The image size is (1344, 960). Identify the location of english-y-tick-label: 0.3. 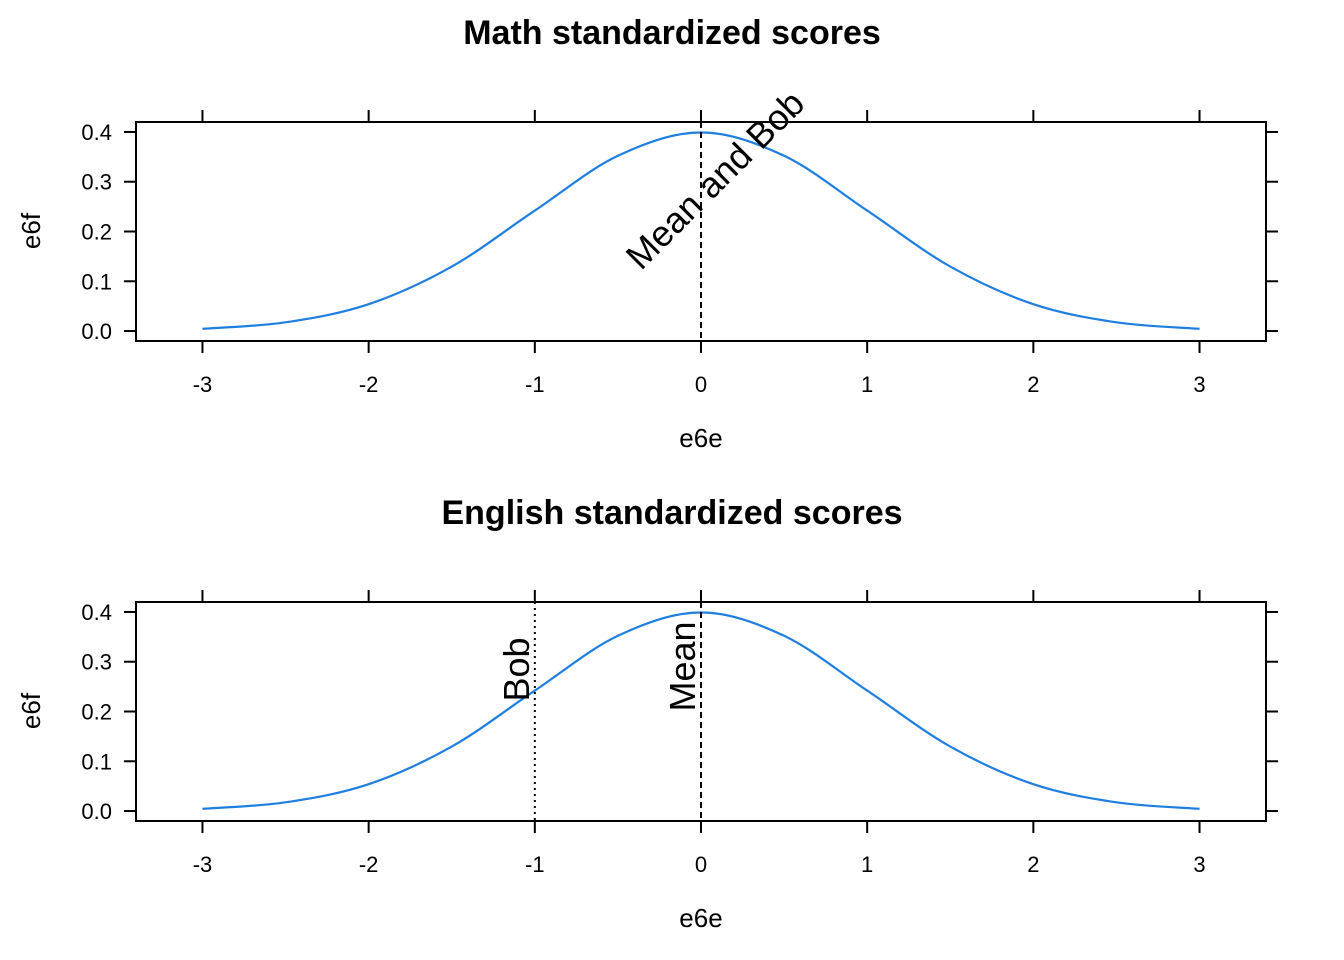
(96, 662).